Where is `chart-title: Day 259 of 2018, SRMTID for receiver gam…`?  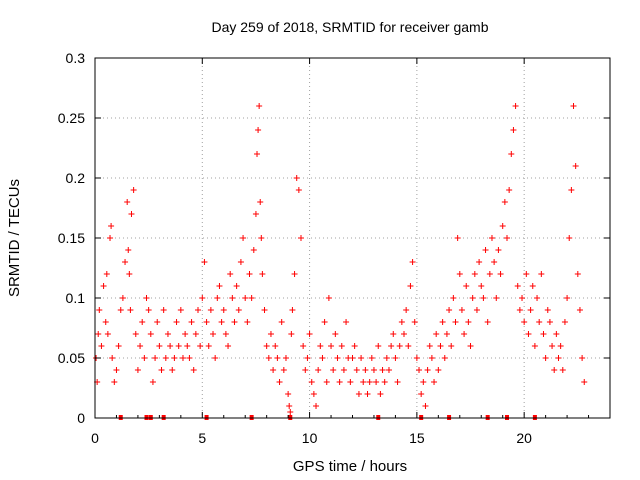 chart-title: Day 259 of 2018, SRMTID for receiver gam… is located at coordinates (349, 27).